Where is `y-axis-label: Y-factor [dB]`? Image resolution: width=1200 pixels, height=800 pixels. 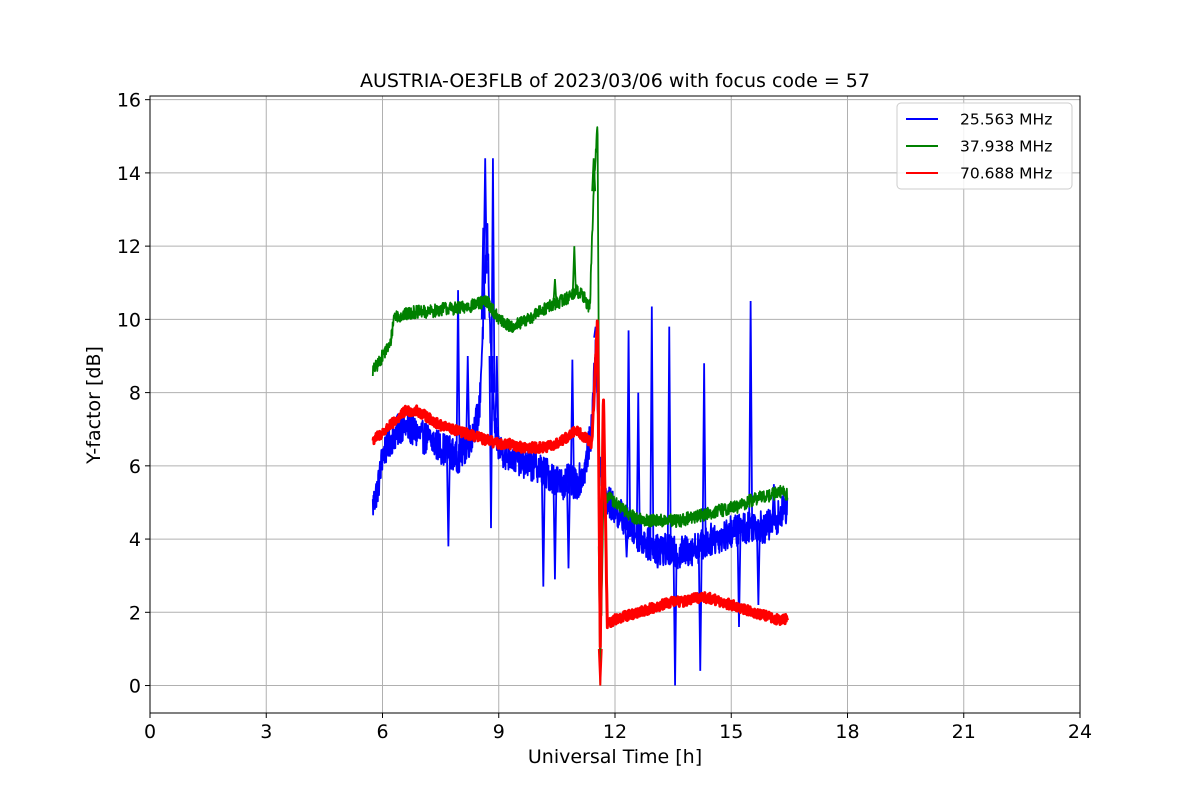
y-axis-label: Y-factor [dB] is located at coordinates (94, 405).